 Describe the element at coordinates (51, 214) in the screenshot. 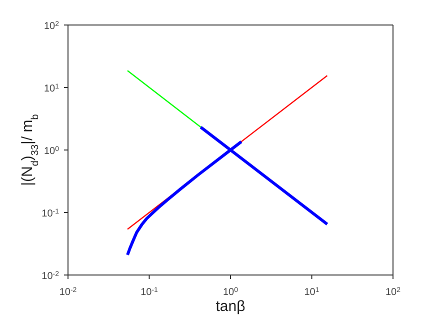

I see `y-tick-label: 10$^{-1}$` at that location.